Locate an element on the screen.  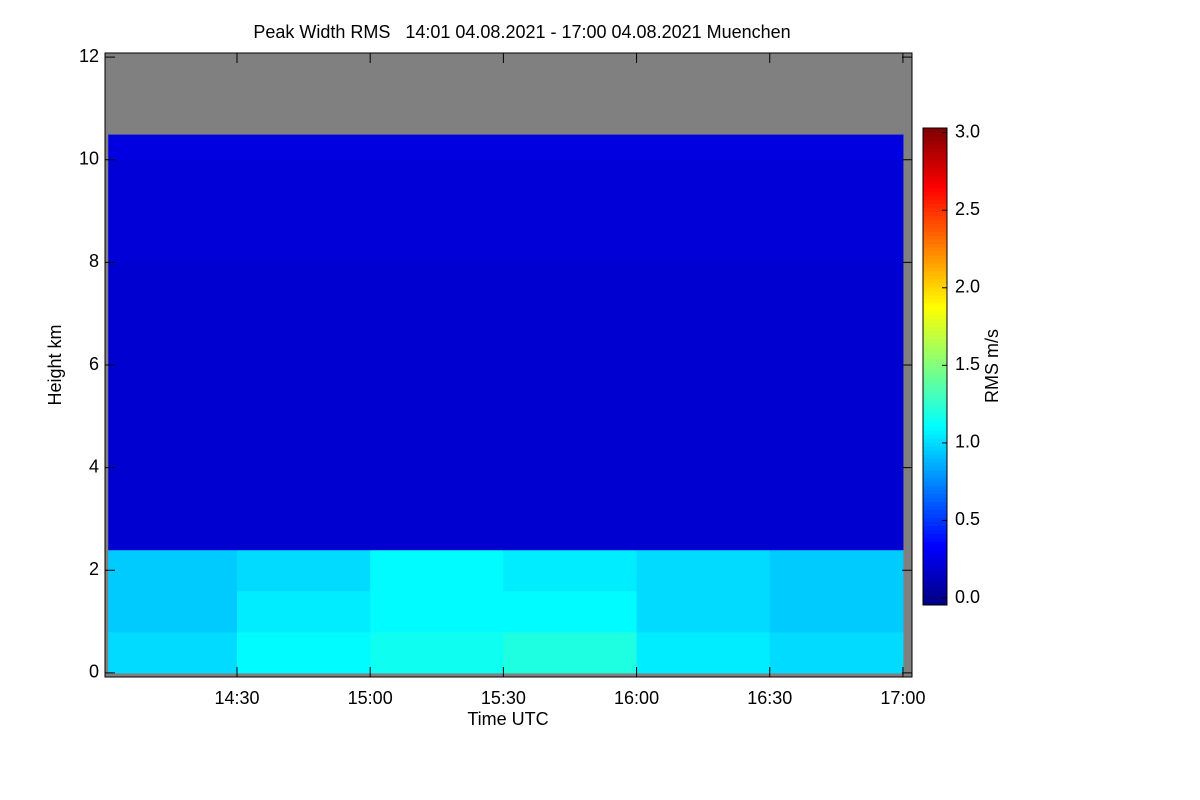
colorbar-tick-label: 3.0 is located at coordinates (967, 131).